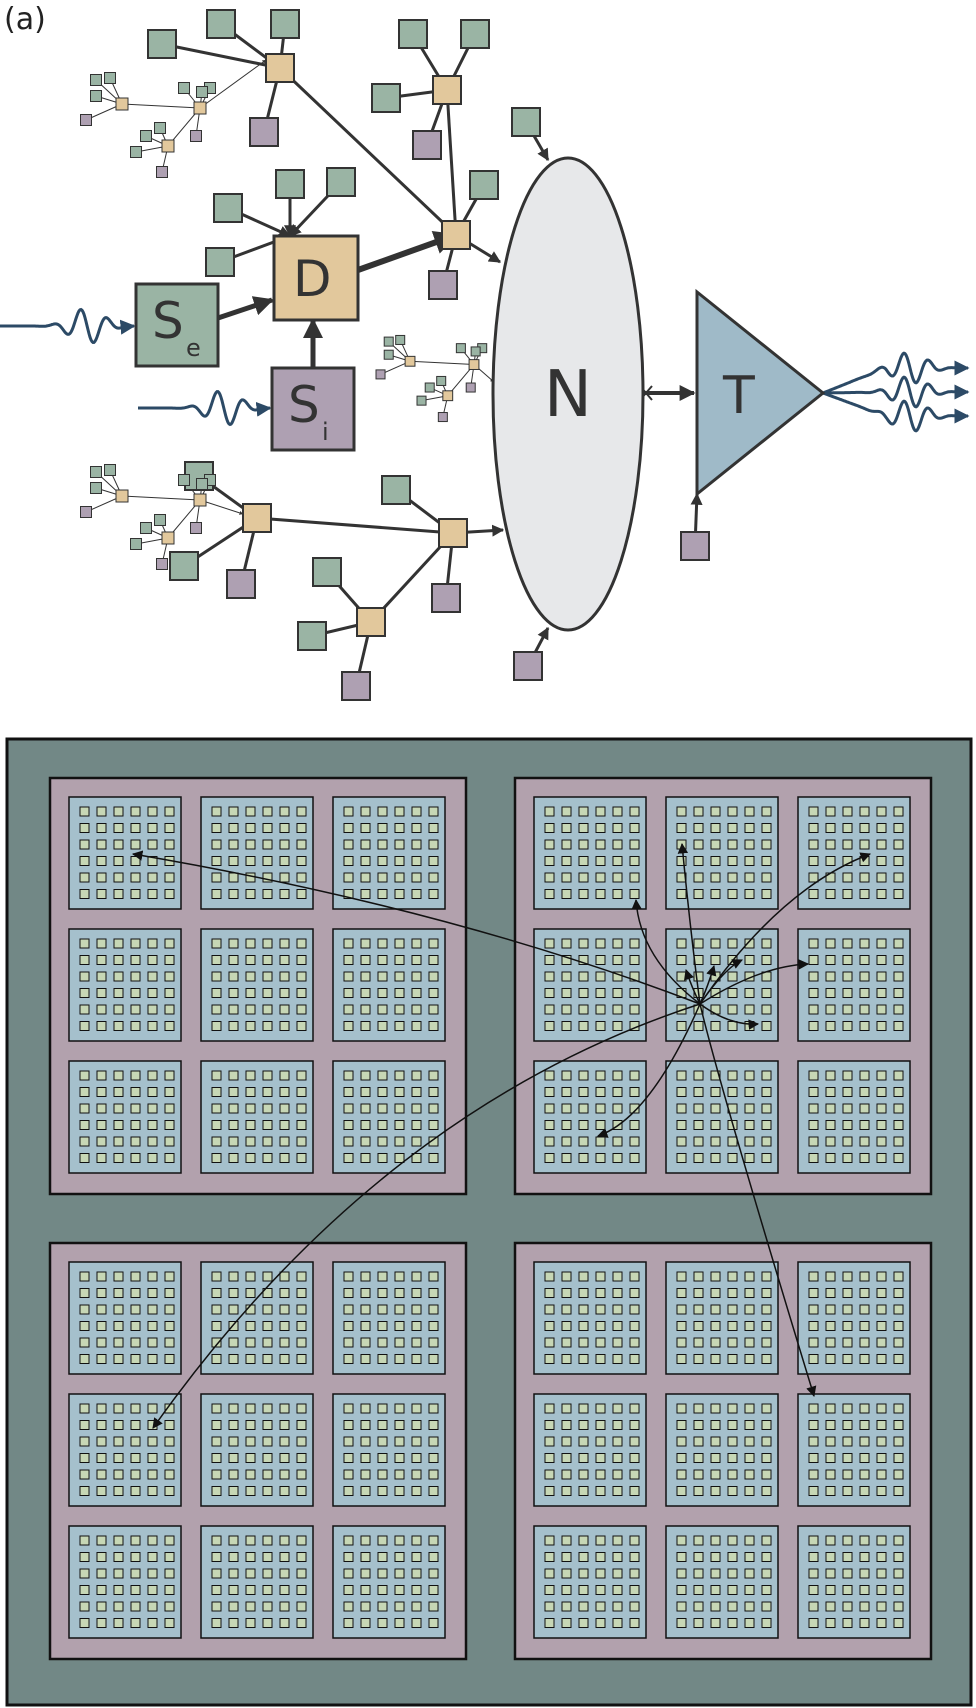 This screenshot has width=976, height=1708. Describe the element at coordinates (649, 1070) in the screenshot. I see `synapse-arrow` at that location.